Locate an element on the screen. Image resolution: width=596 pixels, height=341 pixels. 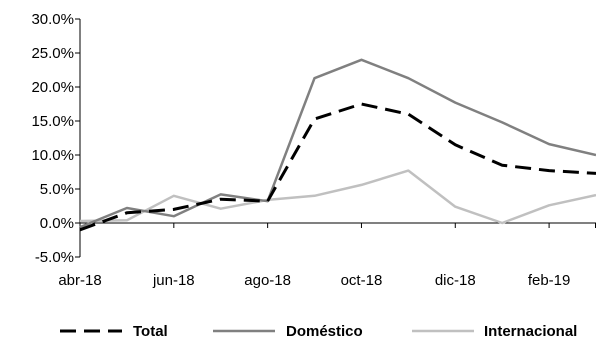
x-tick-label: dic-18 is located at coordinates (455, 280).